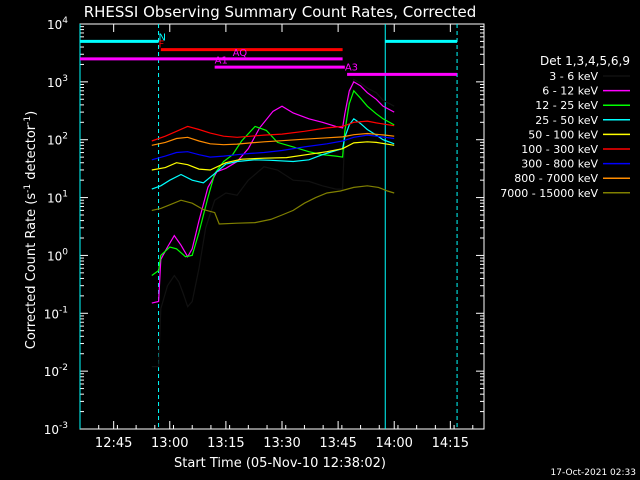 This screenshot has height=480, width=640. I want to click on legend-entry: 6 - 12 keV, so click(570, 91).